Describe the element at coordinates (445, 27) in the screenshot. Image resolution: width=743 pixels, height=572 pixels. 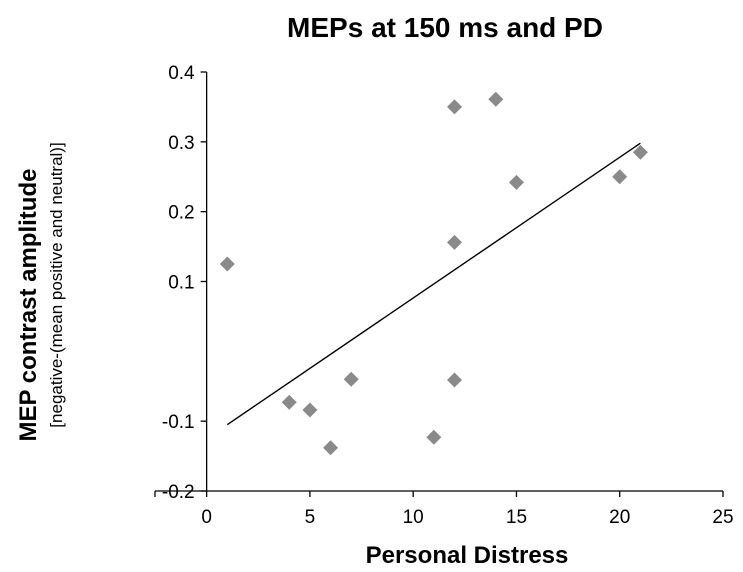
I see `chart-title: MEPs at 150 ms and PD` at that location.